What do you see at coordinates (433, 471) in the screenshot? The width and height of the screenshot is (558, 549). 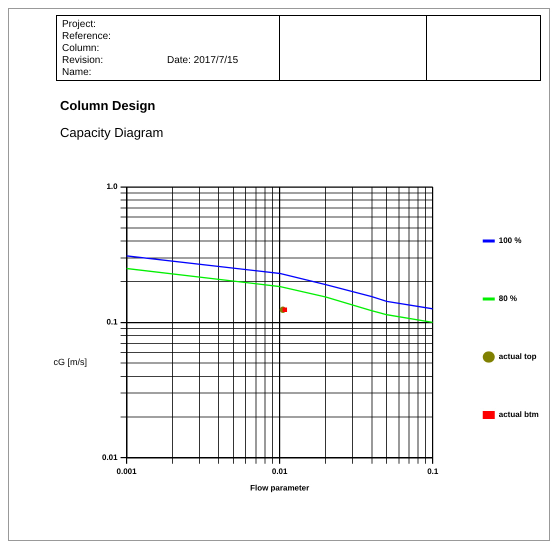 I see `x-tick-label: 0.1` at bounding box center [433, 471].